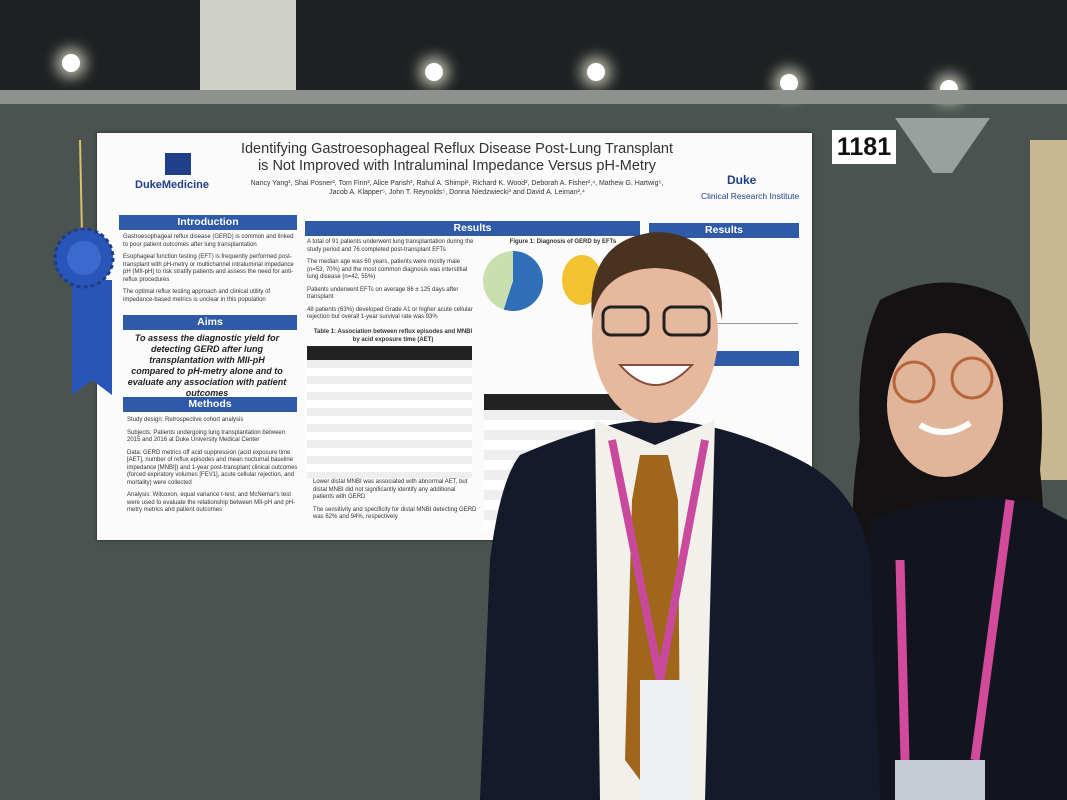 This screenshot has height=800, width=1067. I want to click on board-number: 1181, so click(864, 147).